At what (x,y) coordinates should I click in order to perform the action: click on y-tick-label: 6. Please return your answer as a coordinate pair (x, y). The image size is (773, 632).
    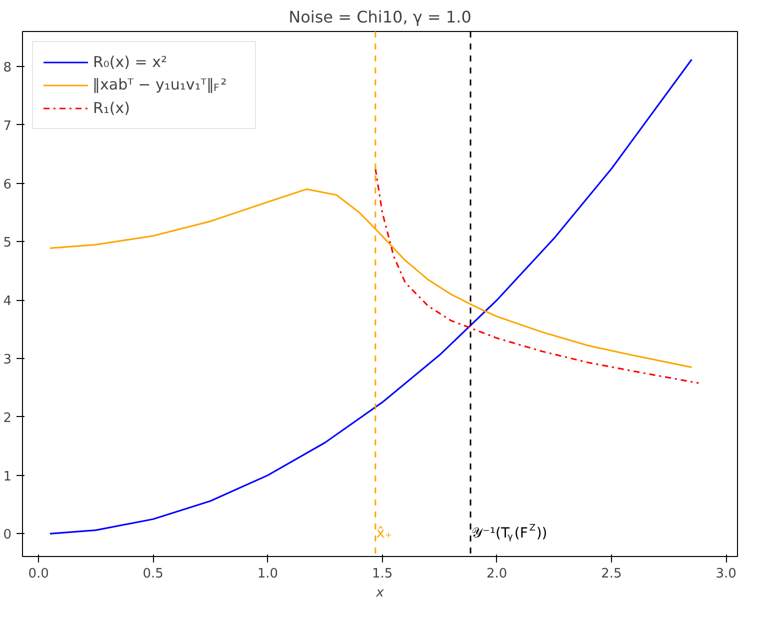
    Looking at the image, I should click on (7, 184).